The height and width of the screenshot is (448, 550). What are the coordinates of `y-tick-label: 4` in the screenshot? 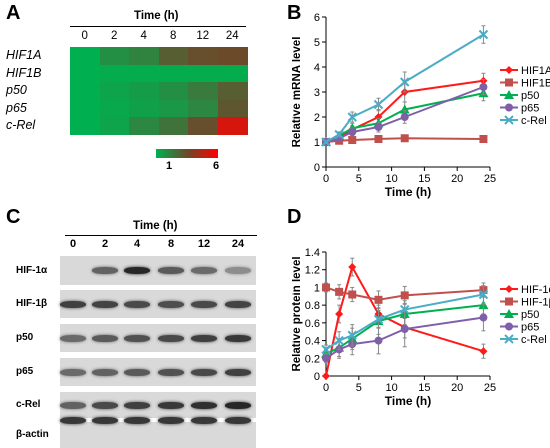 It's located at (317, 68).